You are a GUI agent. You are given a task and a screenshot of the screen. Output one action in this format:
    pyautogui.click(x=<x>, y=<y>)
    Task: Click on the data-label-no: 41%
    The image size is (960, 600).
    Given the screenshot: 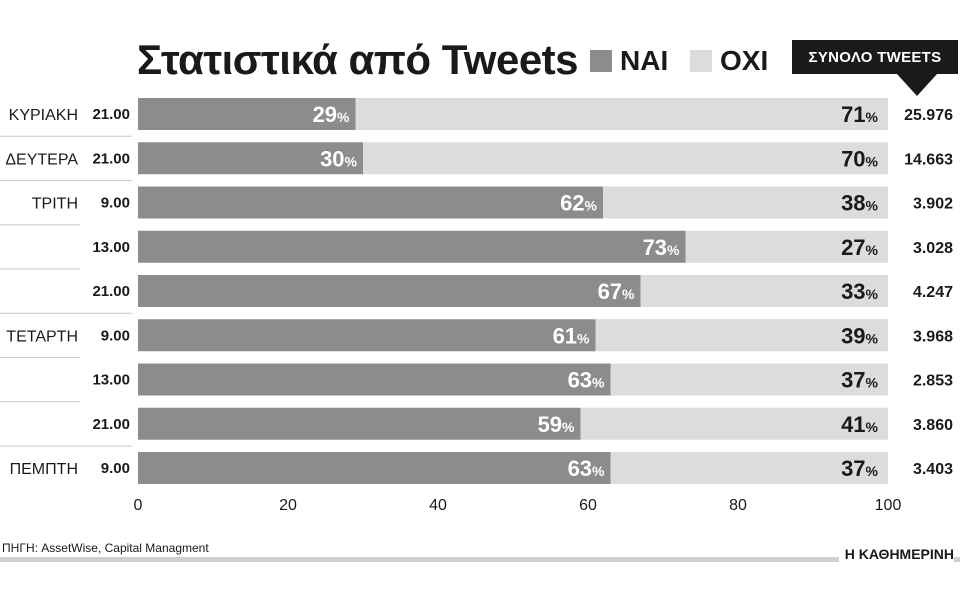 What is the action you would take?
    pyautogui.click(x=859, y=424)
    